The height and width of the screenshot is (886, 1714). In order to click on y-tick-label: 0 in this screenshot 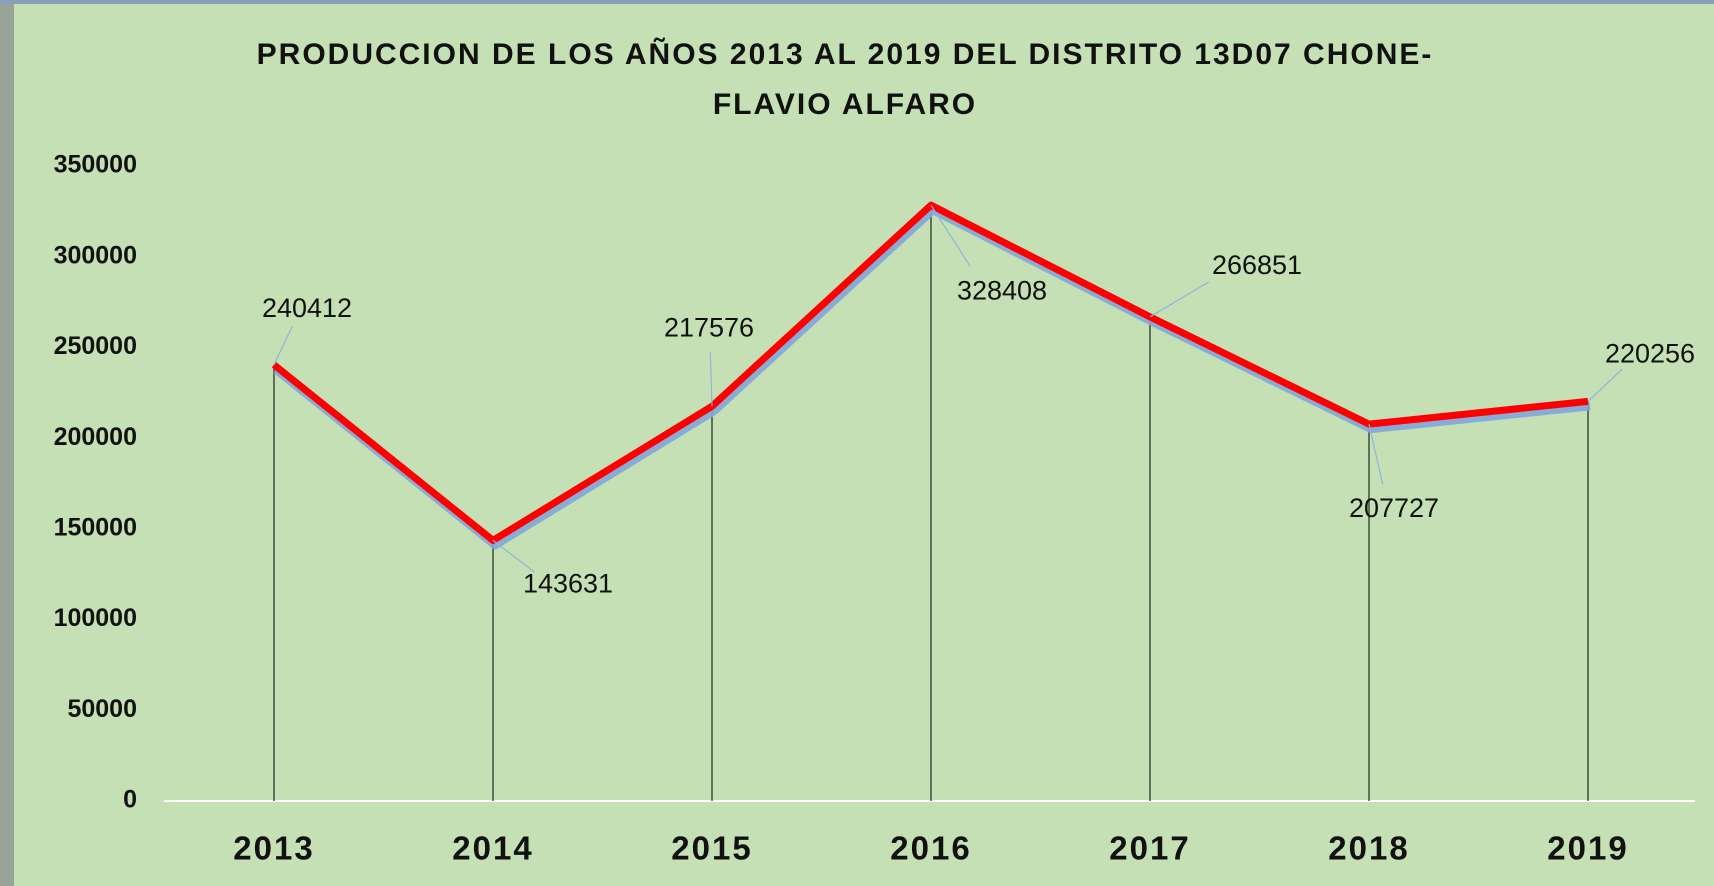, I will do `click(130, 800)`.